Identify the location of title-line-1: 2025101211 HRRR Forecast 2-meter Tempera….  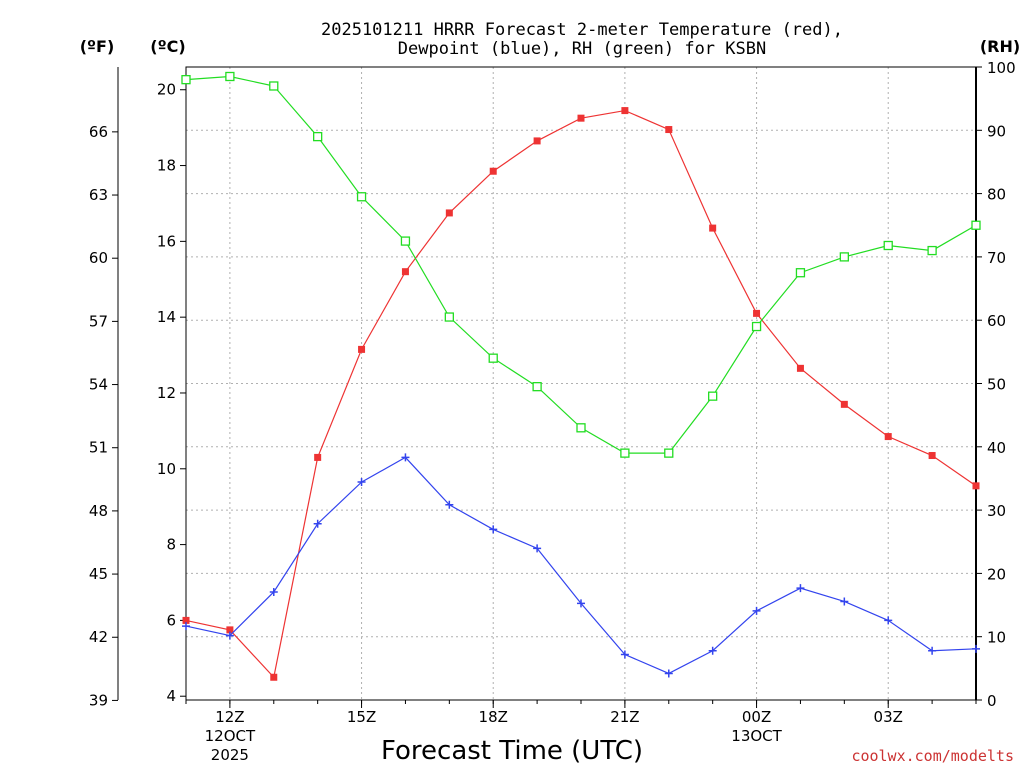
(582, 30).